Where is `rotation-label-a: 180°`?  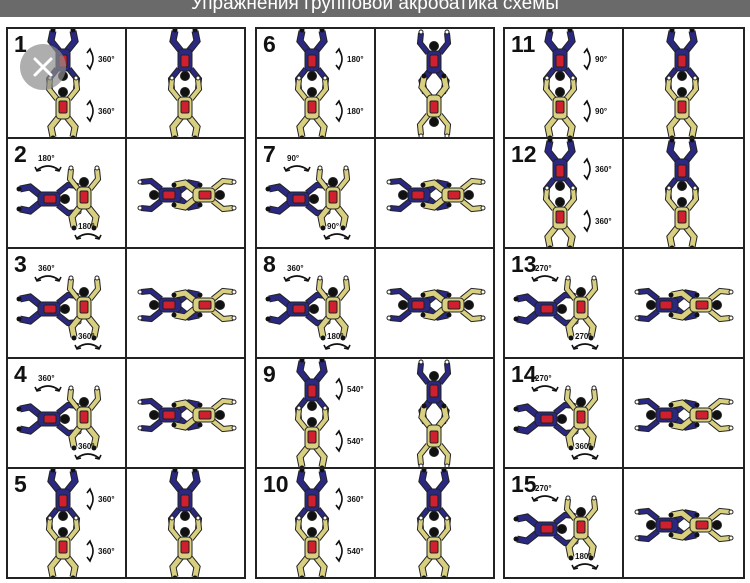 rotation-label-a: 180° is located at coordinates (355, 59).